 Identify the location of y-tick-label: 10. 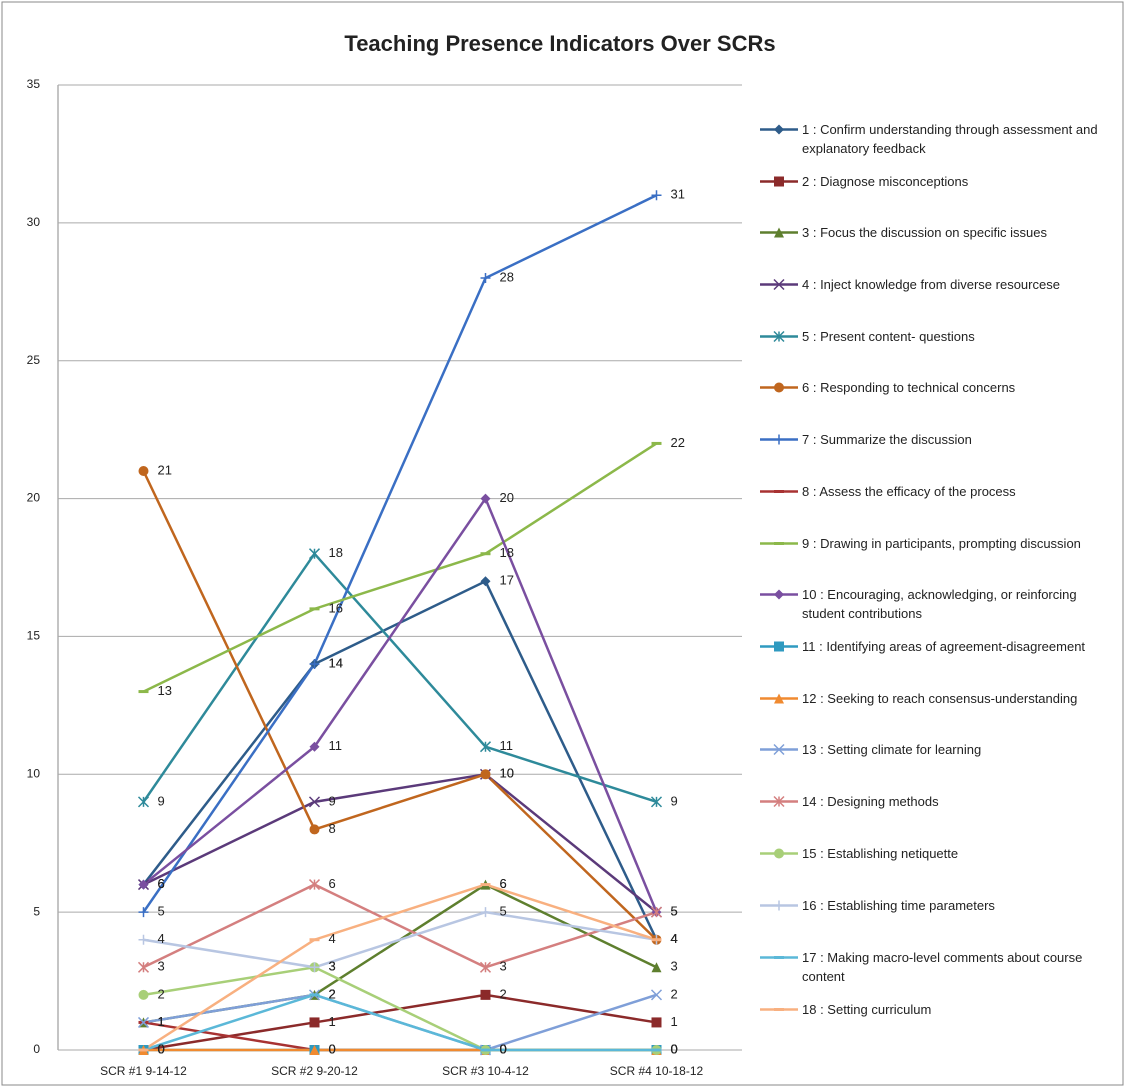
(34, 773).